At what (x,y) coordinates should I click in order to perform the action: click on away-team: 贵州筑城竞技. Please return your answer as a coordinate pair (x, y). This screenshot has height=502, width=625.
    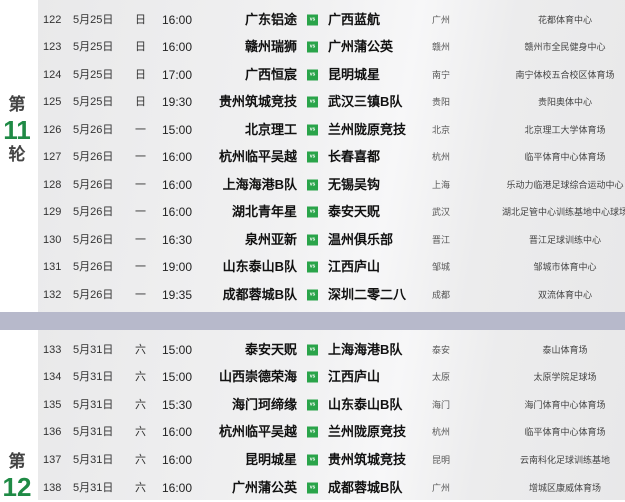
    Looking at the image, I should click on (367, 459).